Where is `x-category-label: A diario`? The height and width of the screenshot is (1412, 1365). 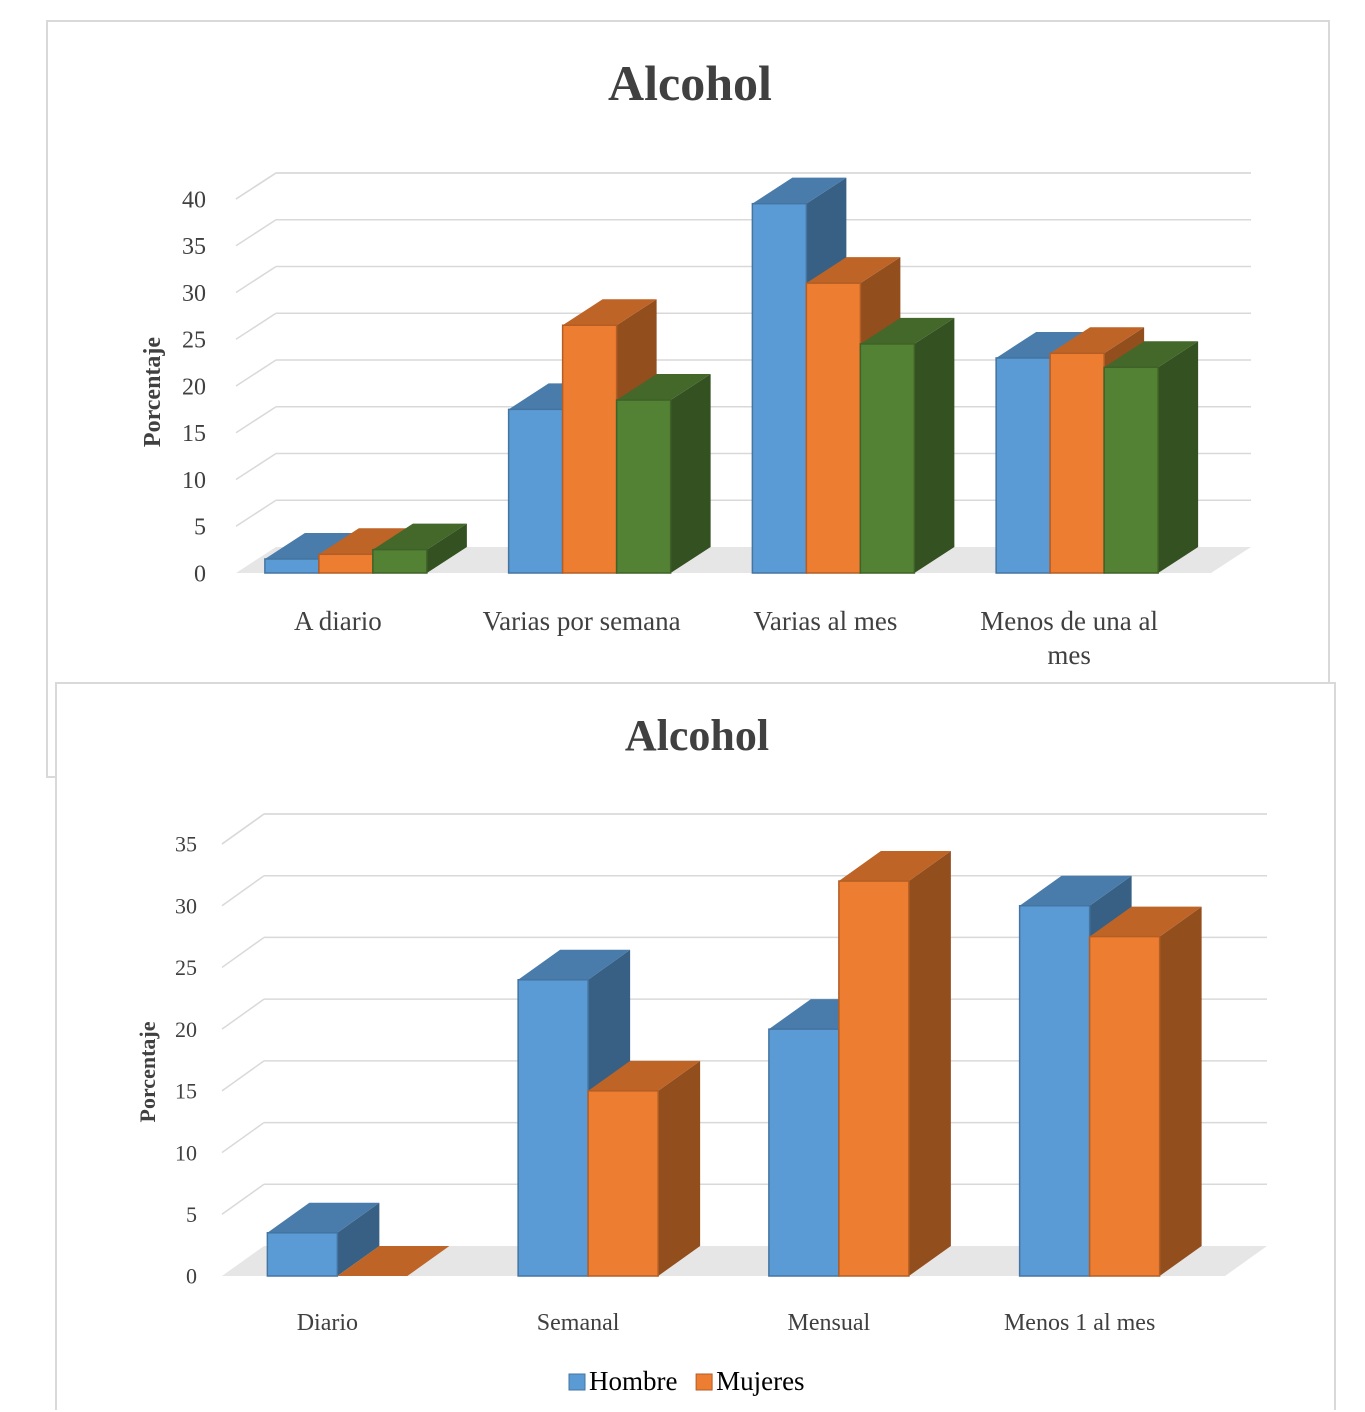 x-category-label: A diario is located at coordinates (338, 621).